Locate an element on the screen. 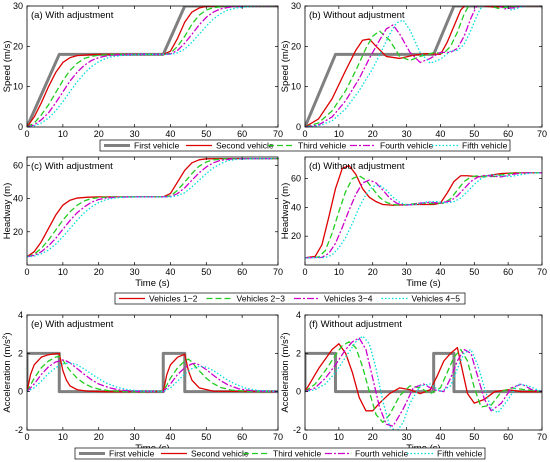 This screenshot has height=462, width=550. y-axis-label-main: Acceleration (m/s is located at coordinates (285, 376).